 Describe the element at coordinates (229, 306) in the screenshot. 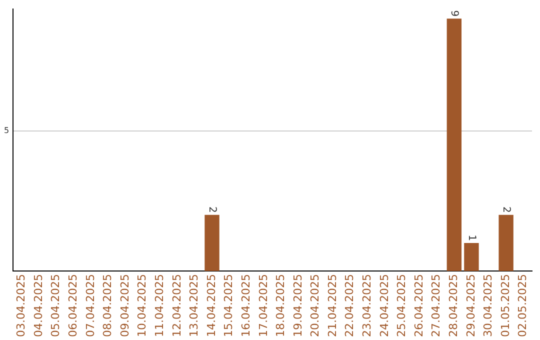

I see `x-tick-label: 15.04.2025` at that location.